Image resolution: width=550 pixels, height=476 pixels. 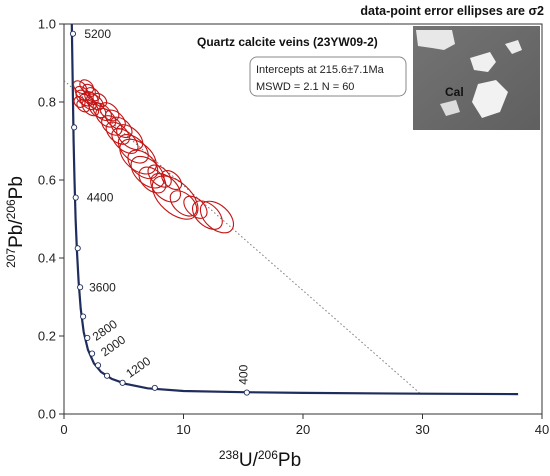 I want to click on y-tick-label: 0.0, so click(x=47, y=414).